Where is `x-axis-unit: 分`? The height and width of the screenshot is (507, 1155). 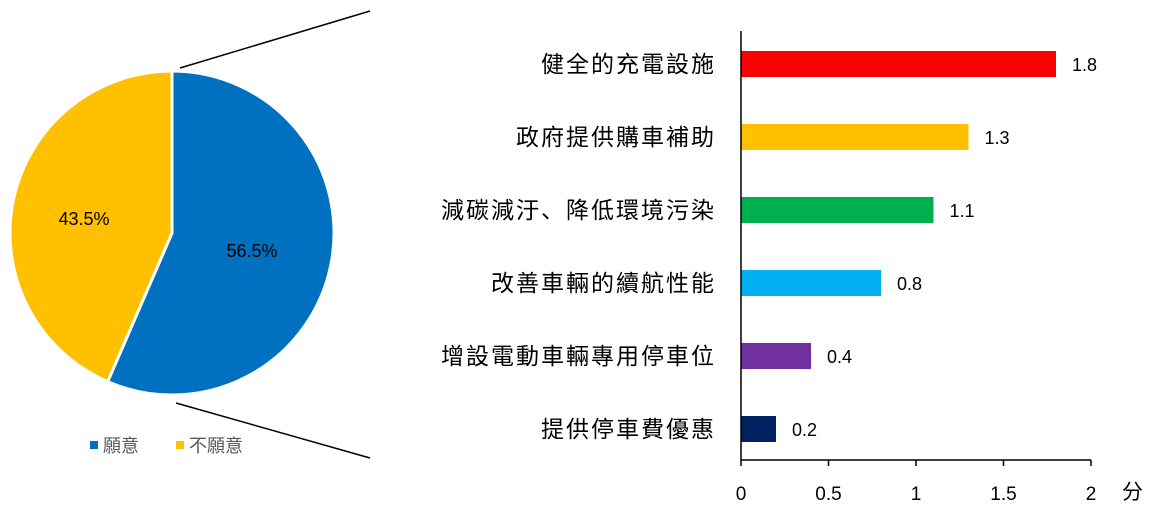 x-axis-unit: 分 is located at coordinates (1132, 492).